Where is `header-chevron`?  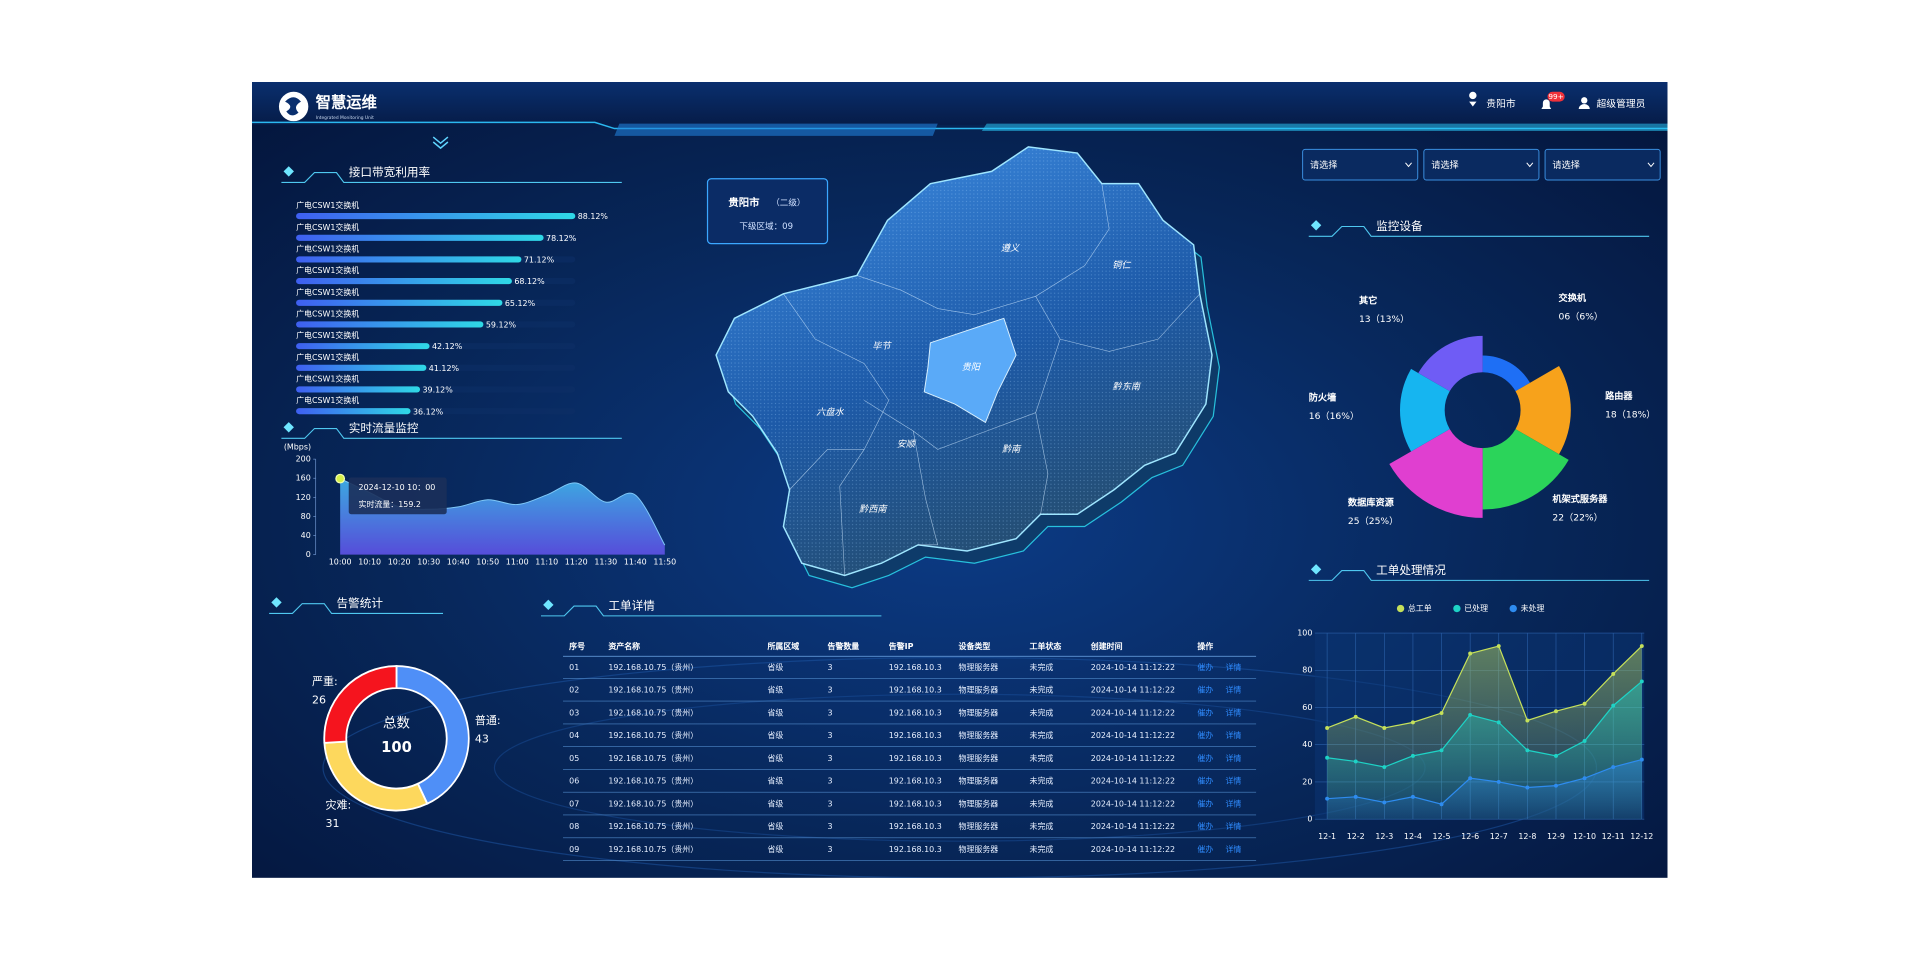
header-chevron is located at coordinates (440, 145).